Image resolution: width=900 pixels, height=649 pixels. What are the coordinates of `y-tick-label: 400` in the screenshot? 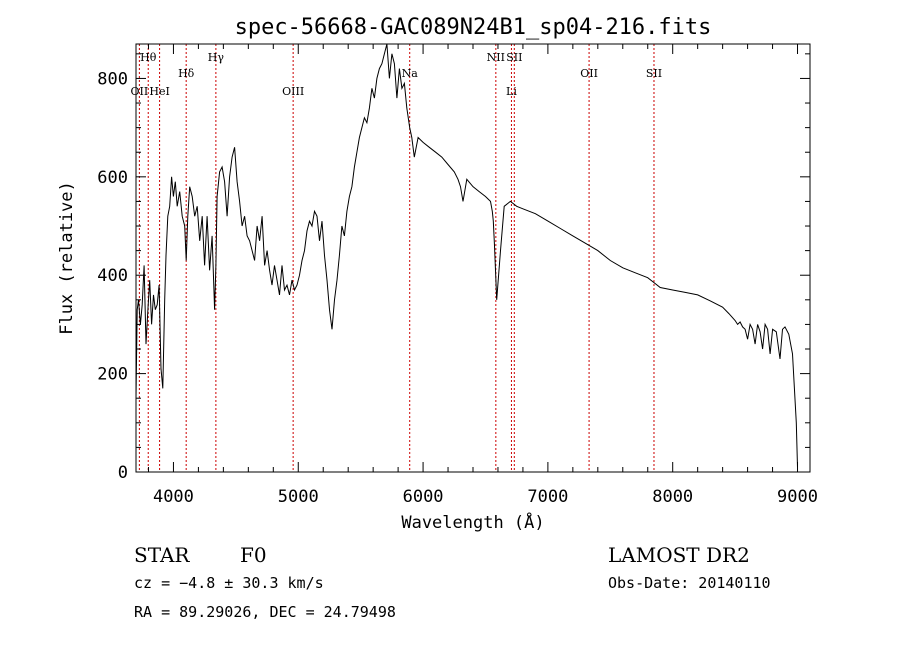 It's located at (112, 276).